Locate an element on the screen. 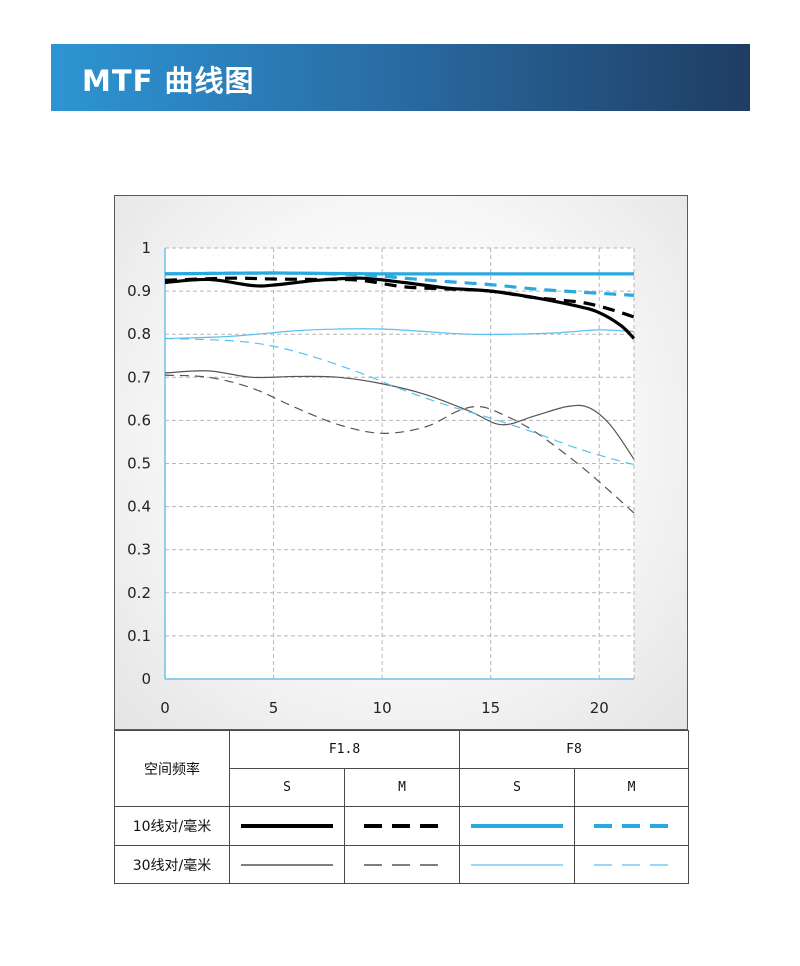 The image size is (800, 966). x-tick-label: 0 is located at coordinates (165, 708).